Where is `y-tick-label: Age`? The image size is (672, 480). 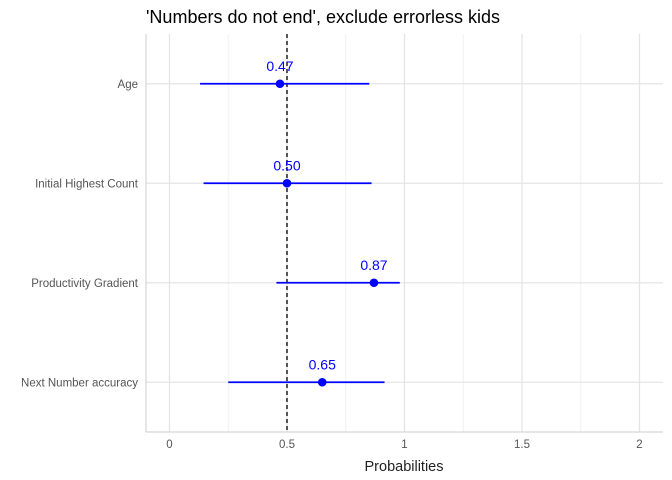 y-tick-label: Age is located at coordinates (128, 85).